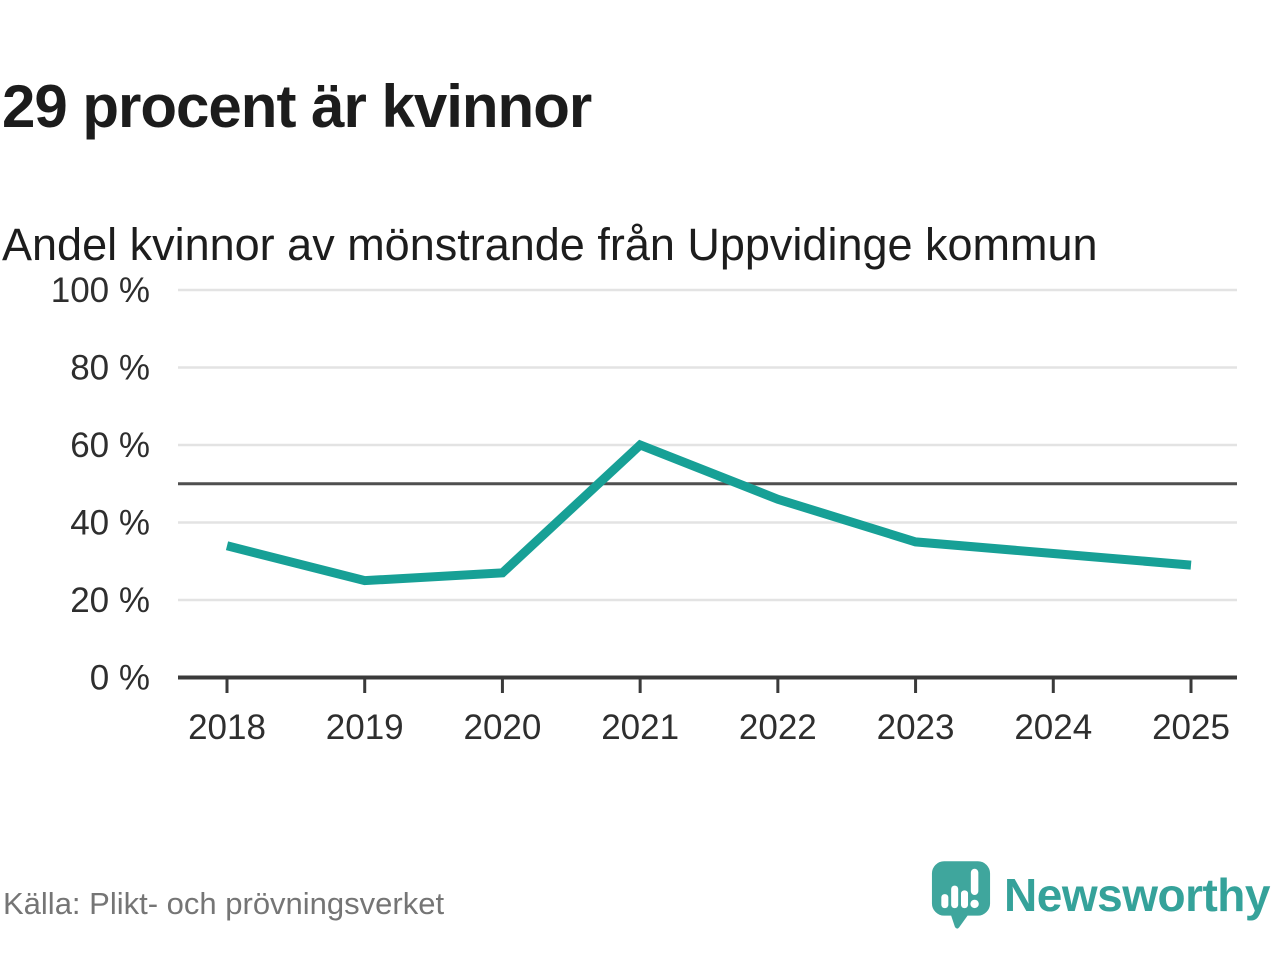 Image resolution: width=1280 pixels, height=960 pixels. What do you see at coordinates (1137, 895) in the screenshot?
I see `newsworthy-wordmark: Newsworthy` at bounding box center [1137, 895].